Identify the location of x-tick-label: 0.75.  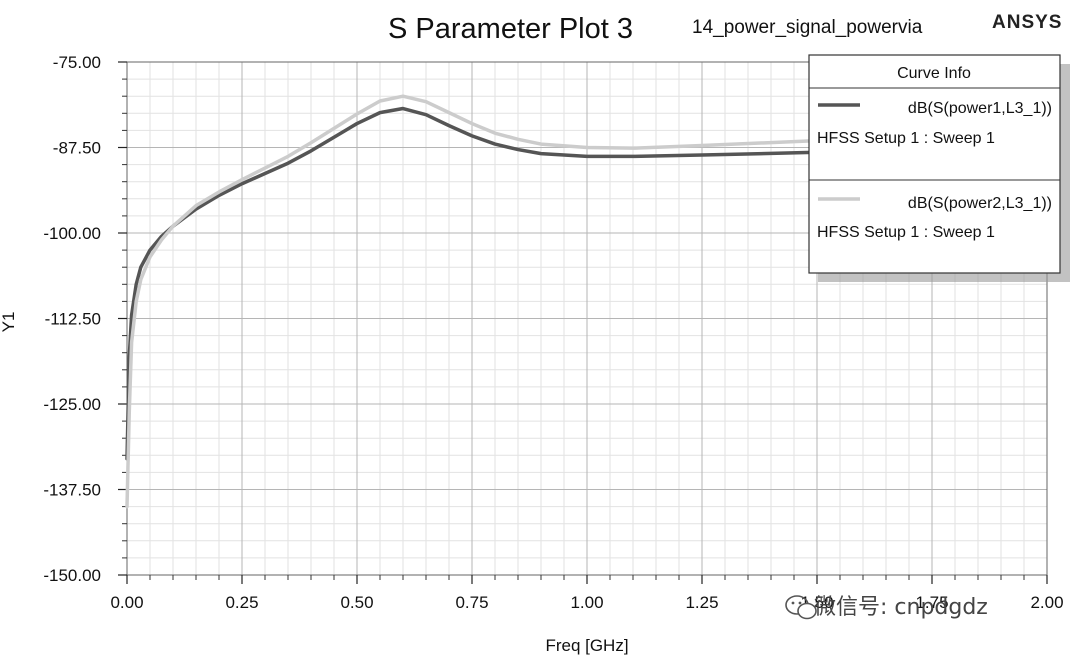
(471, 602).